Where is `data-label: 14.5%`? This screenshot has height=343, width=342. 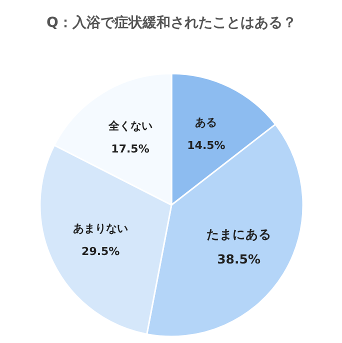 data-label: 14.5% is located at coordinates (206, 145).